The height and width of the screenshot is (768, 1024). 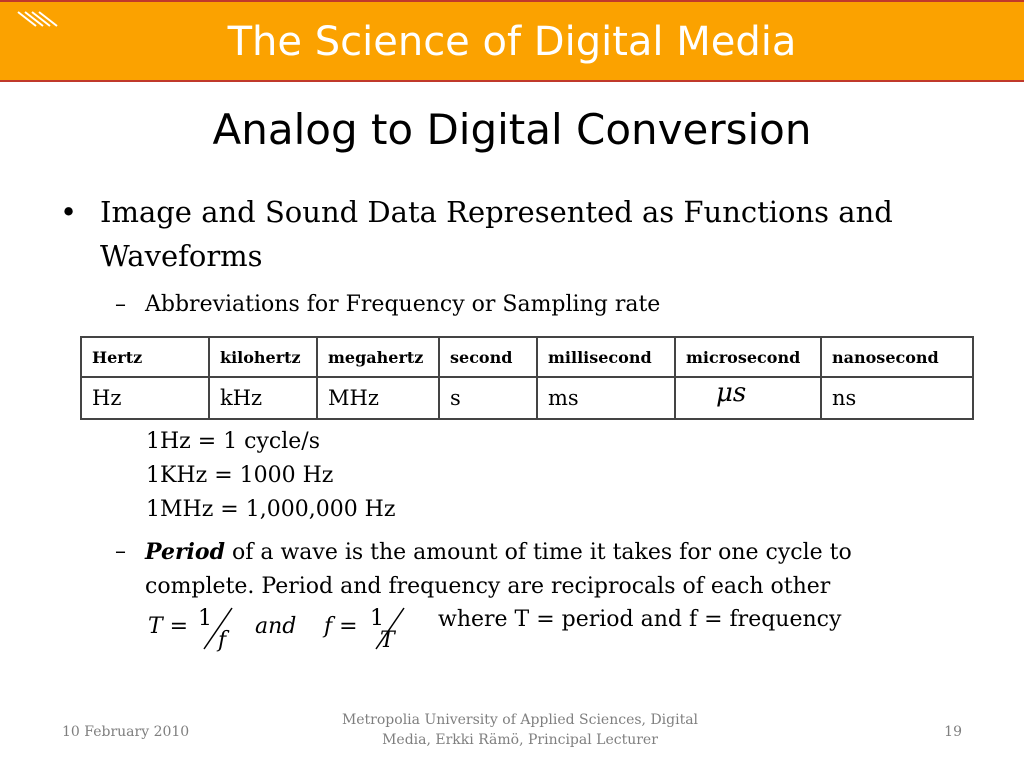 I want to click on table-header-cell: millisecond, so click(x=606, y=357).